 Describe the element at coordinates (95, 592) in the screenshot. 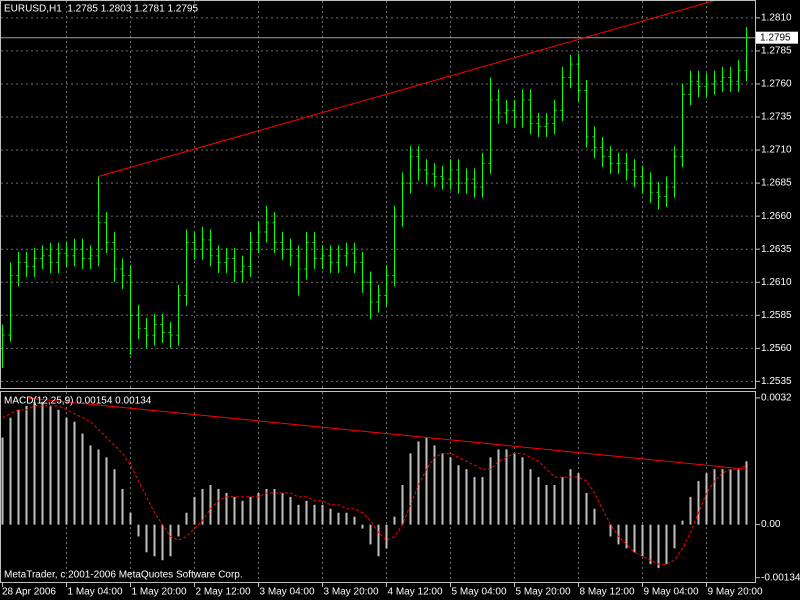

I see `x-tick-label: 1 May 04:00` at that location.